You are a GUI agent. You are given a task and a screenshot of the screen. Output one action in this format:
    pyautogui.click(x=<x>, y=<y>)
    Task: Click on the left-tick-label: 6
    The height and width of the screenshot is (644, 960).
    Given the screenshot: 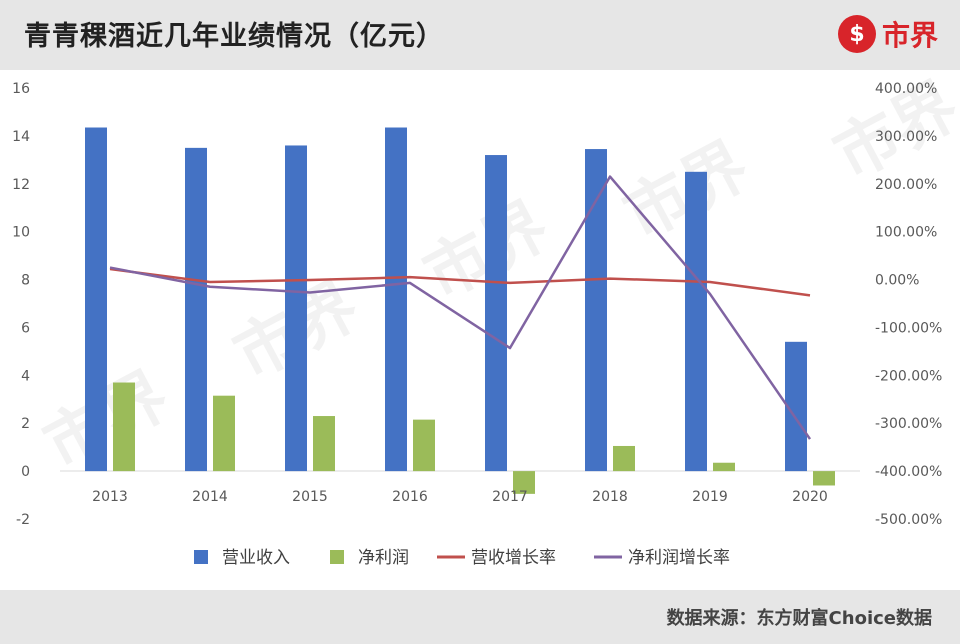 What is the action you would take?
    pyautogui.click(x=25, y=328)
    